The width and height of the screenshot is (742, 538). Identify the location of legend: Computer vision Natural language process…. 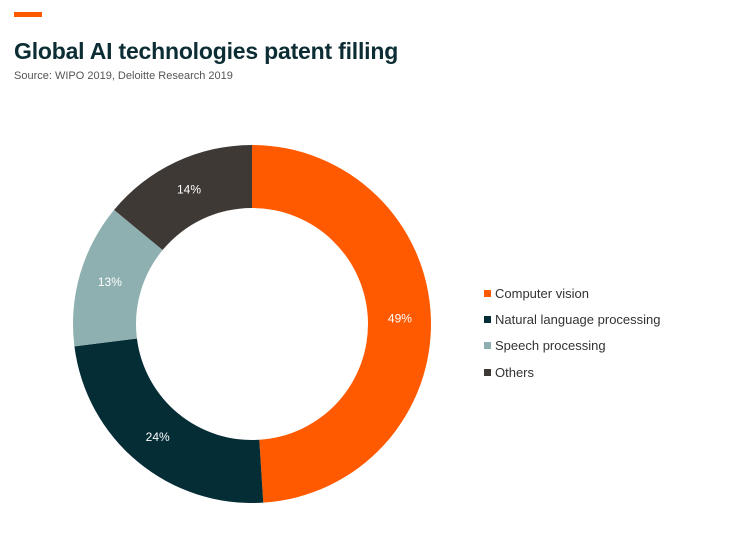
(572, 332).